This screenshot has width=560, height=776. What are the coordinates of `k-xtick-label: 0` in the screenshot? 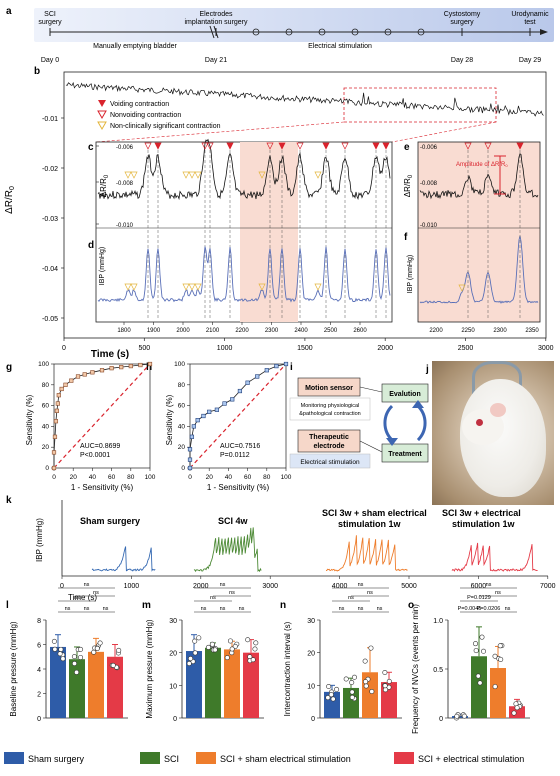 It's located at (62, 586).